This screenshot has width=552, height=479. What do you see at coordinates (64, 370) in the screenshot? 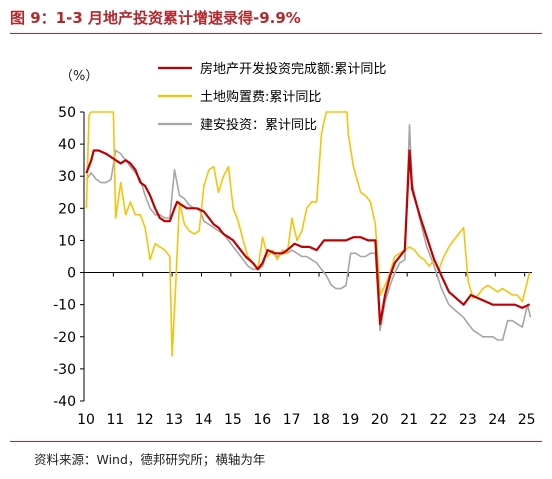
I see `y-tick-label: -30` at bounding box center [64, 370].